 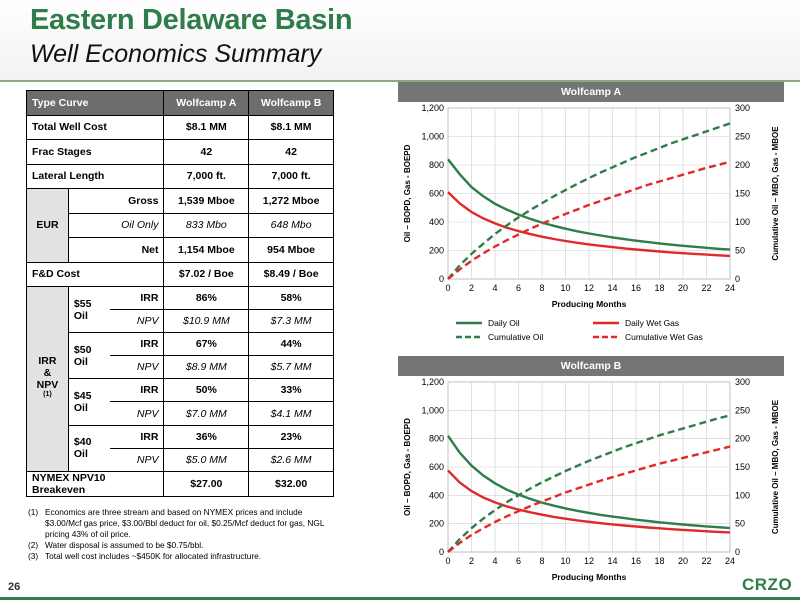 I want to click on npv-a: $10.9 MM, so click(x=206, y=321).